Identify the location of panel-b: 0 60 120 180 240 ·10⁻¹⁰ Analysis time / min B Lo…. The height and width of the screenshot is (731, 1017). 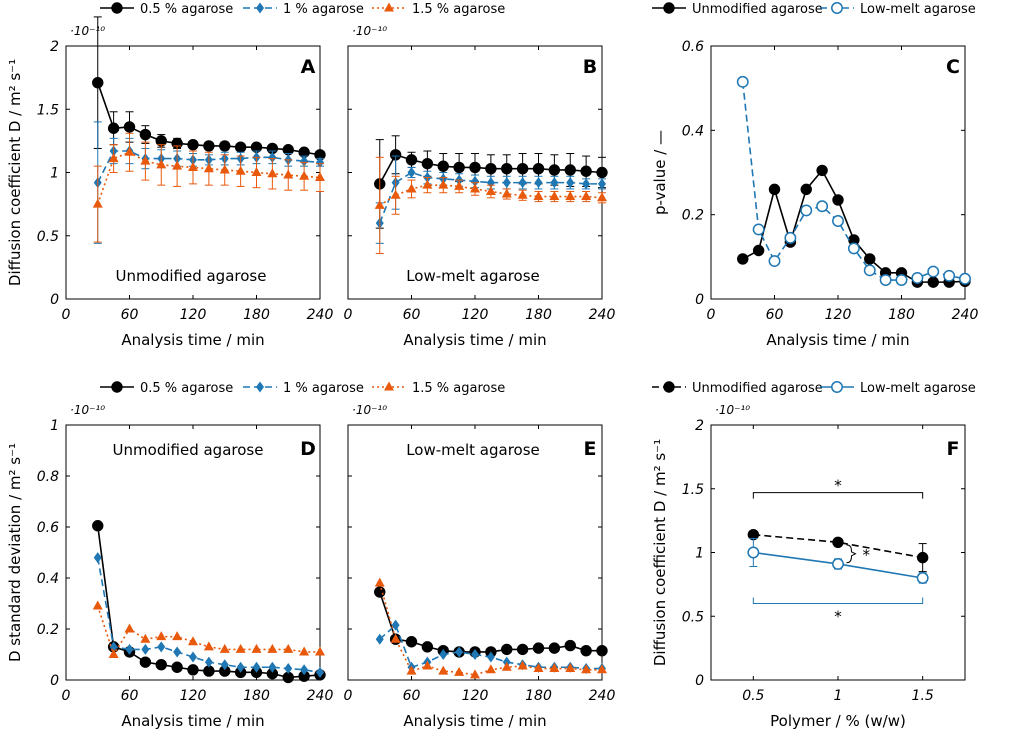
(480, 186).